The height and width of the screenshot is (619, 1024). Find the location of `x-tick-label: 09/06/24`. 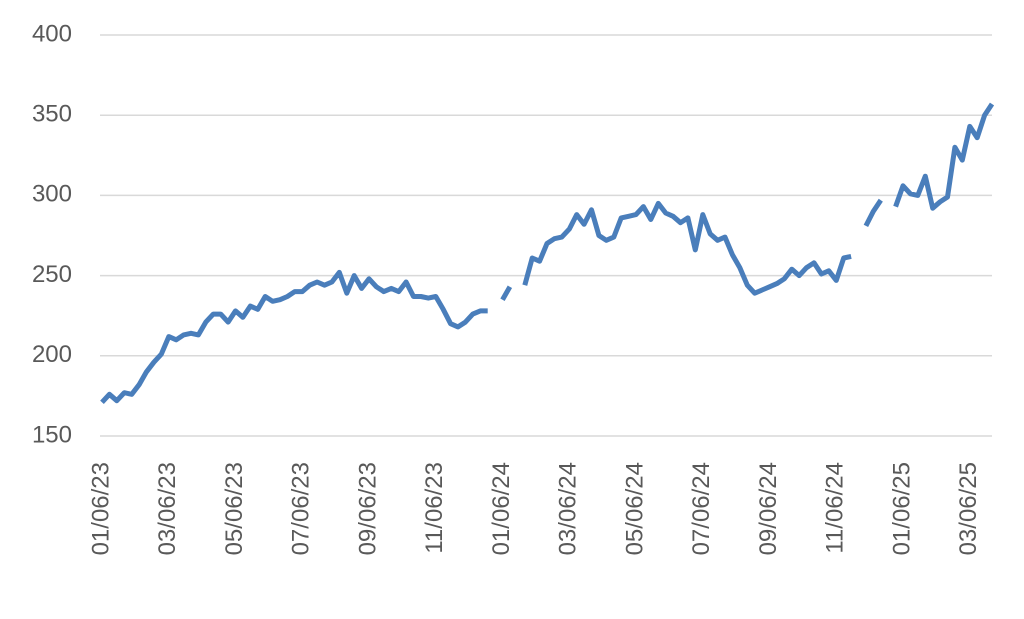

x-tick-label: 09/06/24 is located at coordinates (768, 508).